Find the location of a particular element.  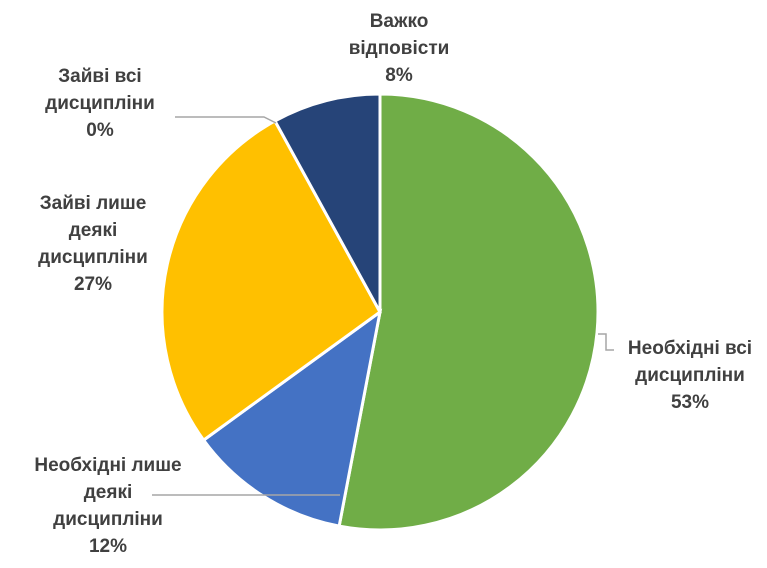

data-label-value: 8% is located at coordinates (399, 75).